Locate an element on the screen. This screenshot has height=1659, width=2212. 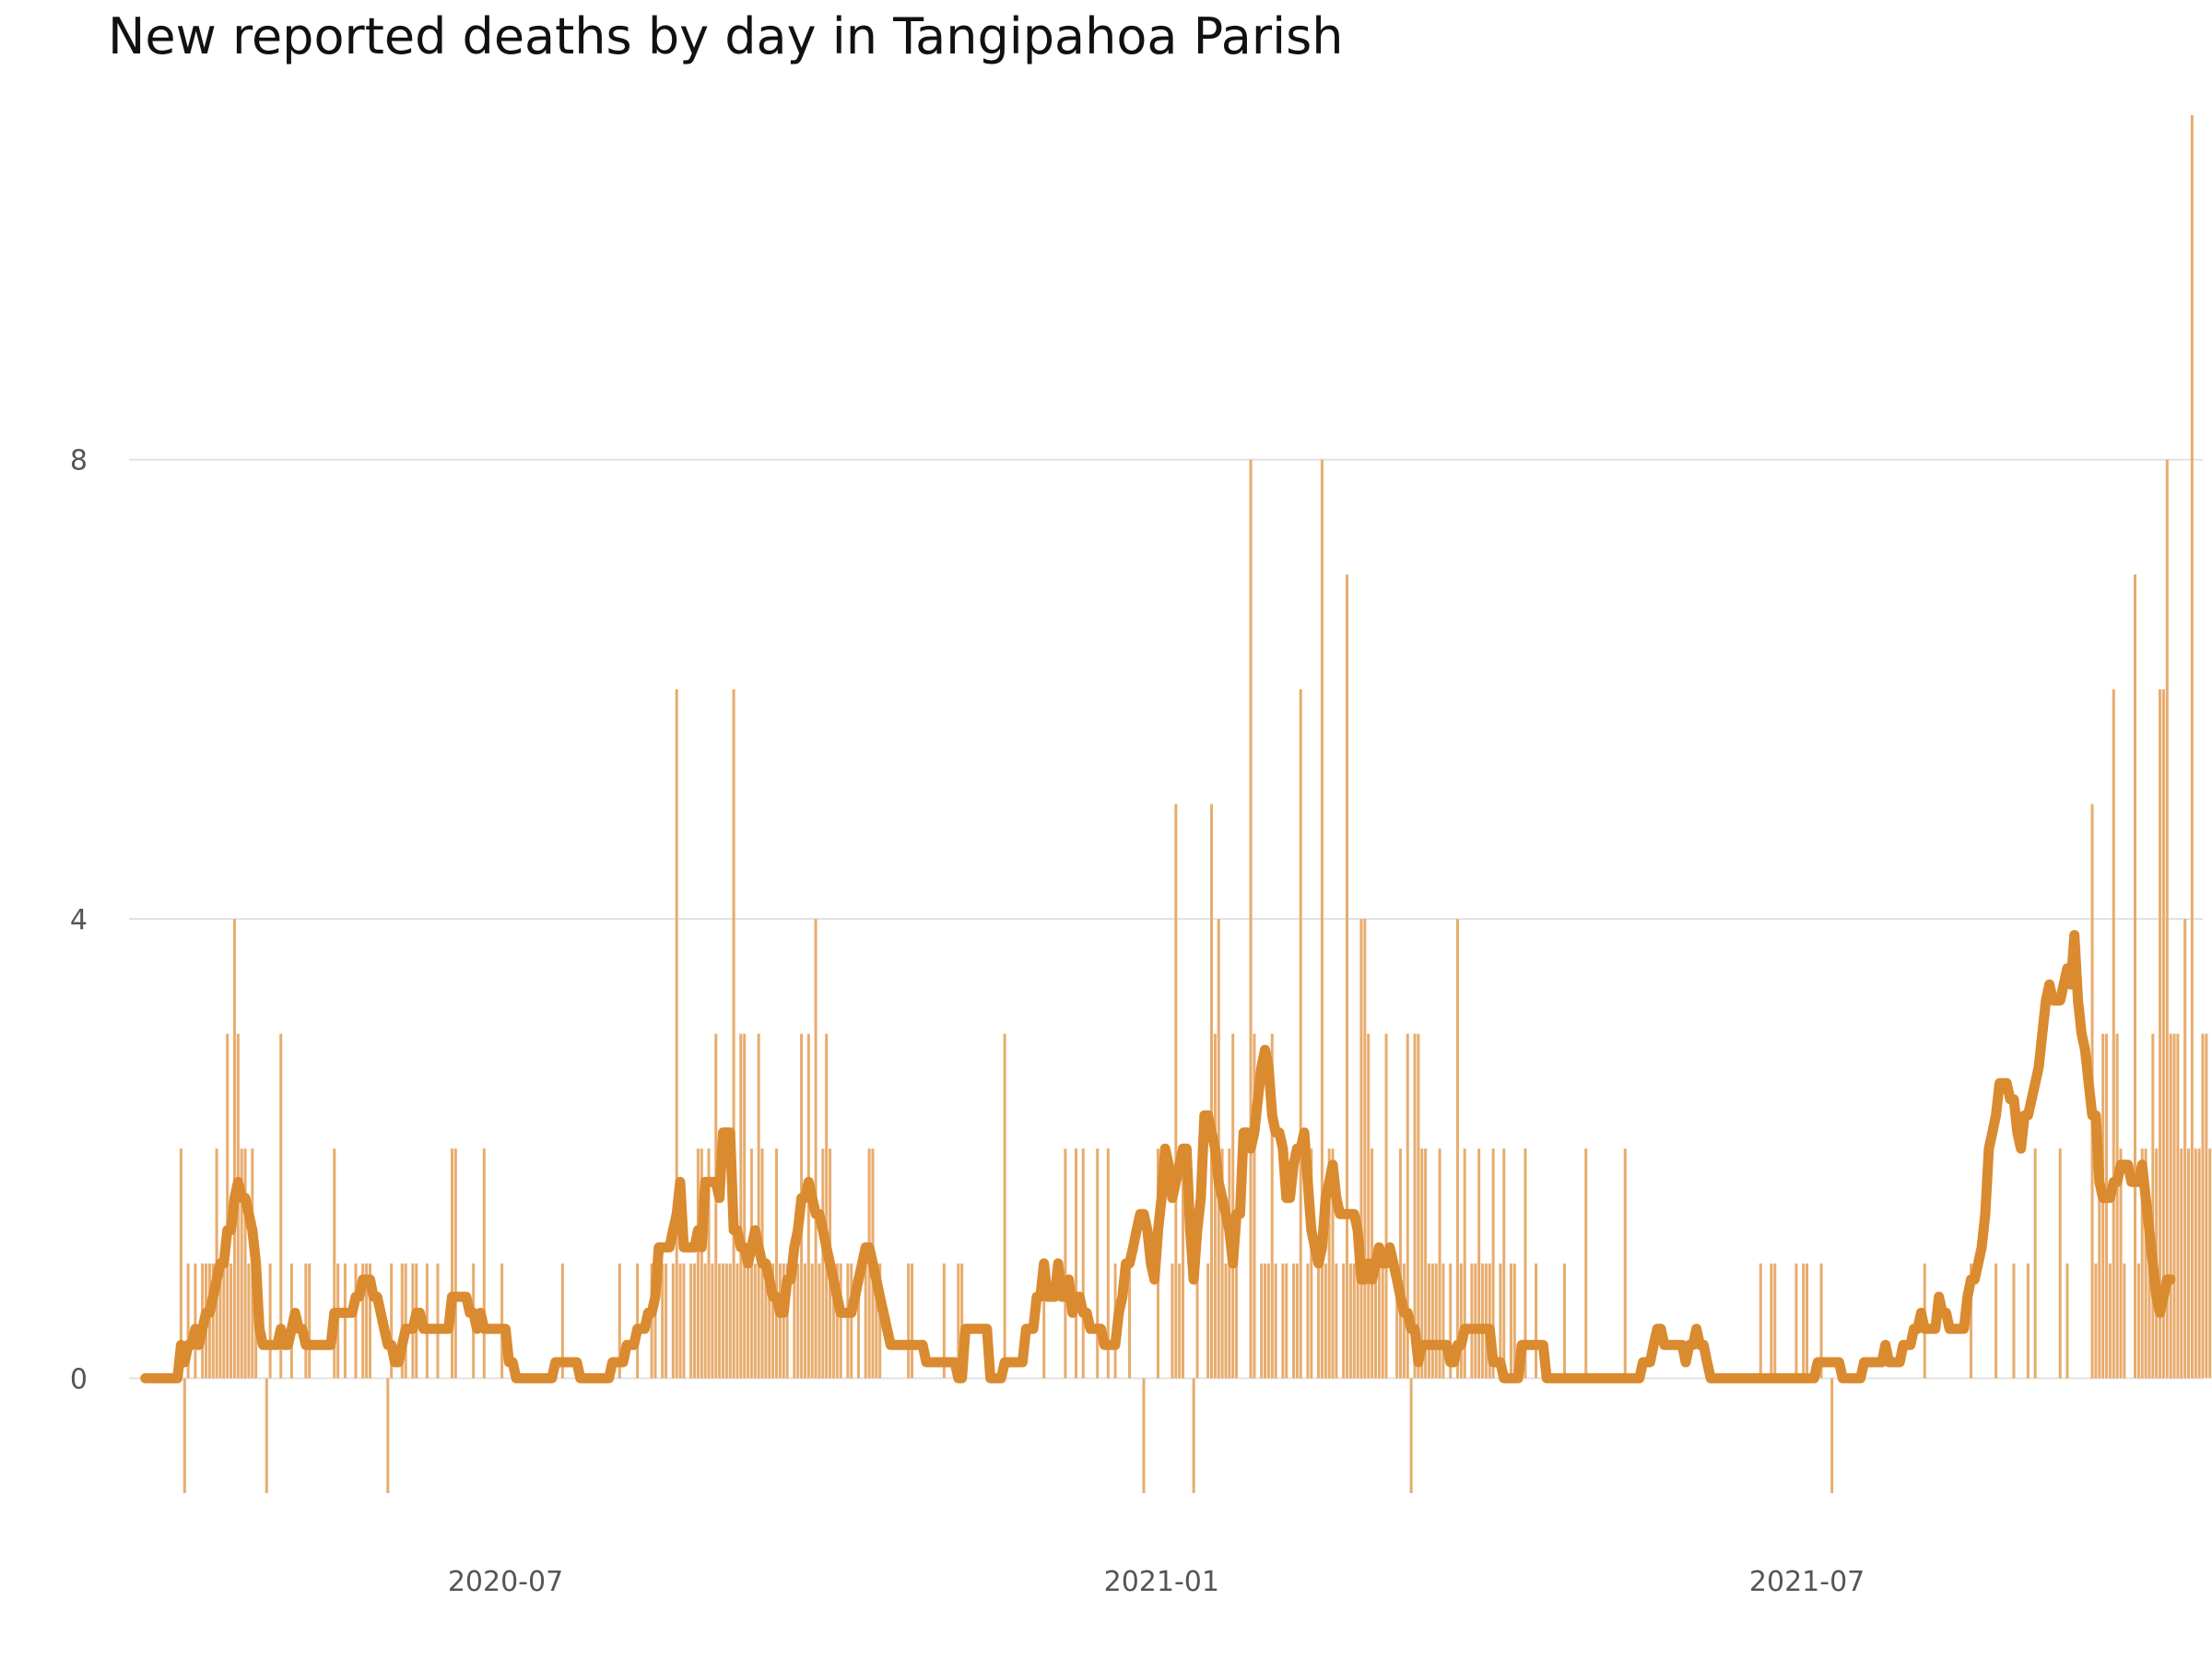
y-tick-label-0: 0 is located at coordinates (79, 1379).